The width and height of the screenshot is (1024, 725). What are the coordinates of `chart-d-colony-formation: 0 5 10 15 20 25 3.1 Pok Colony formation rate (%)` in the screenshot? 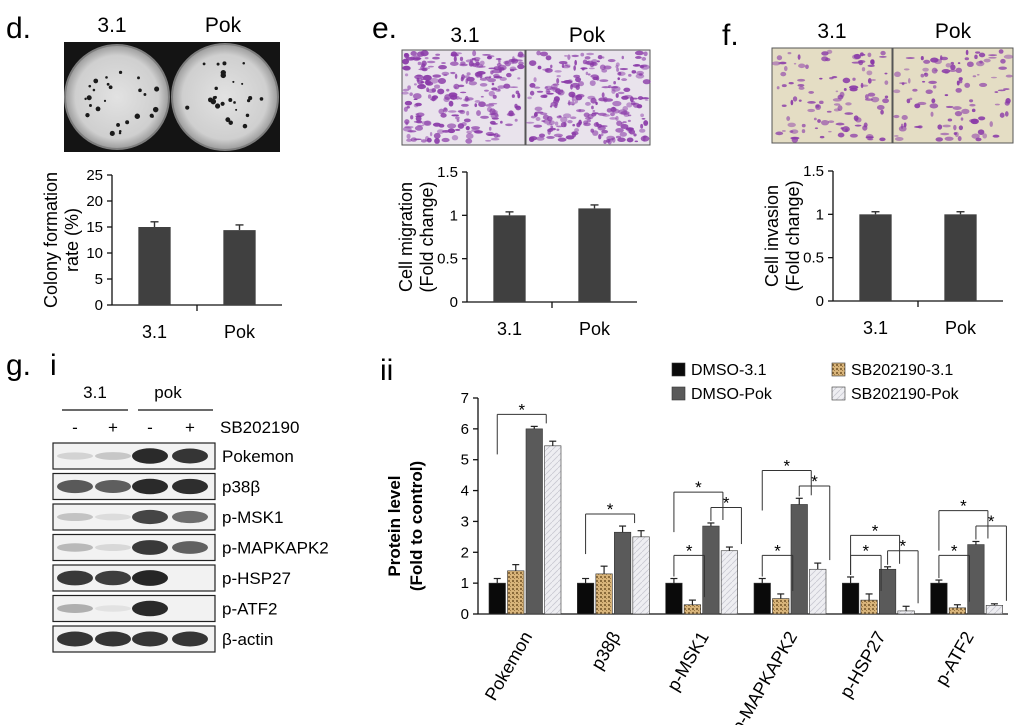 It's located at (161, 254).